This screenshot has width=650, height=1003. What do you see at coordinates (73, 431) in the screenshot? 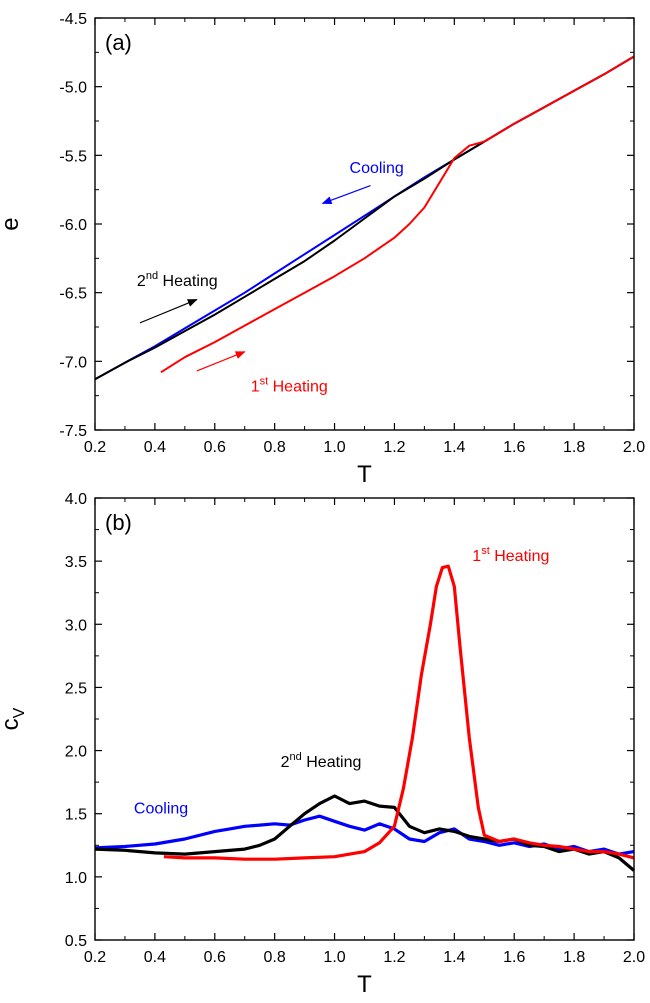
I see `y-tick-label: -7.5` at bounding box center [73, 431].